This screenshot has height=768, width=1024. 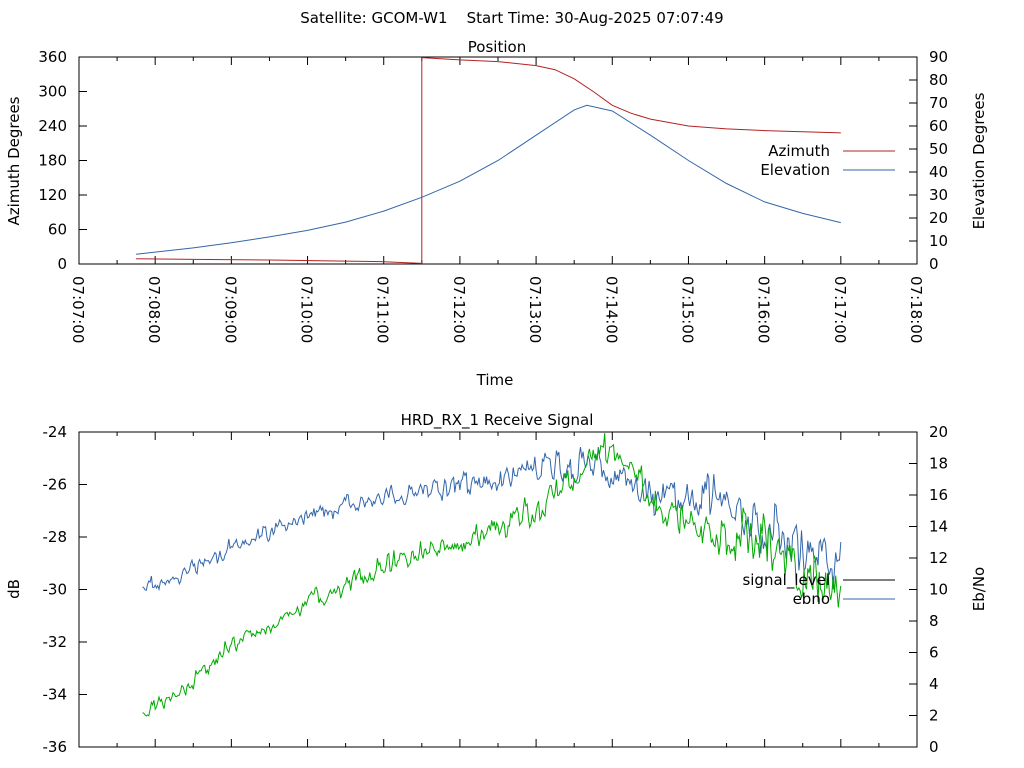 I want to click on position-x-axis-label: Time, so click(x=495, y=380).